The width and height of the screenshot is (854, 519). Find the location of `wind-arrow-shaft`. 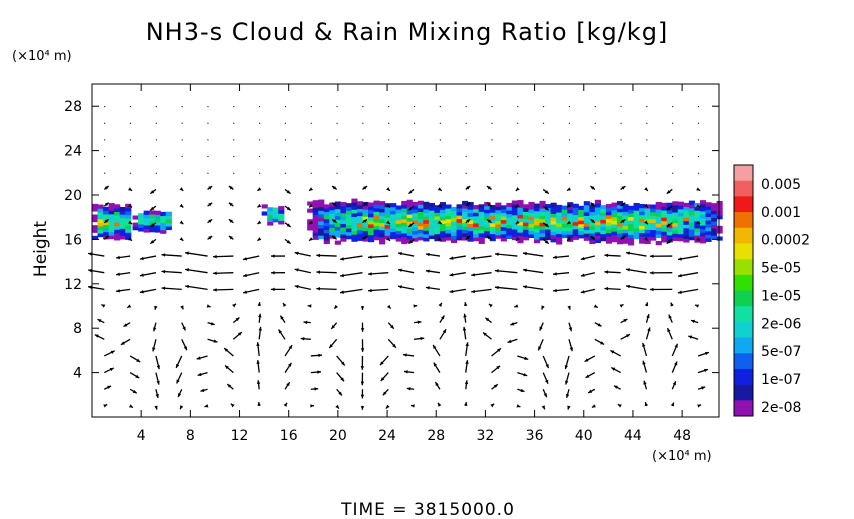

wind-arrow-shaft is located at coordinates (506, 288).